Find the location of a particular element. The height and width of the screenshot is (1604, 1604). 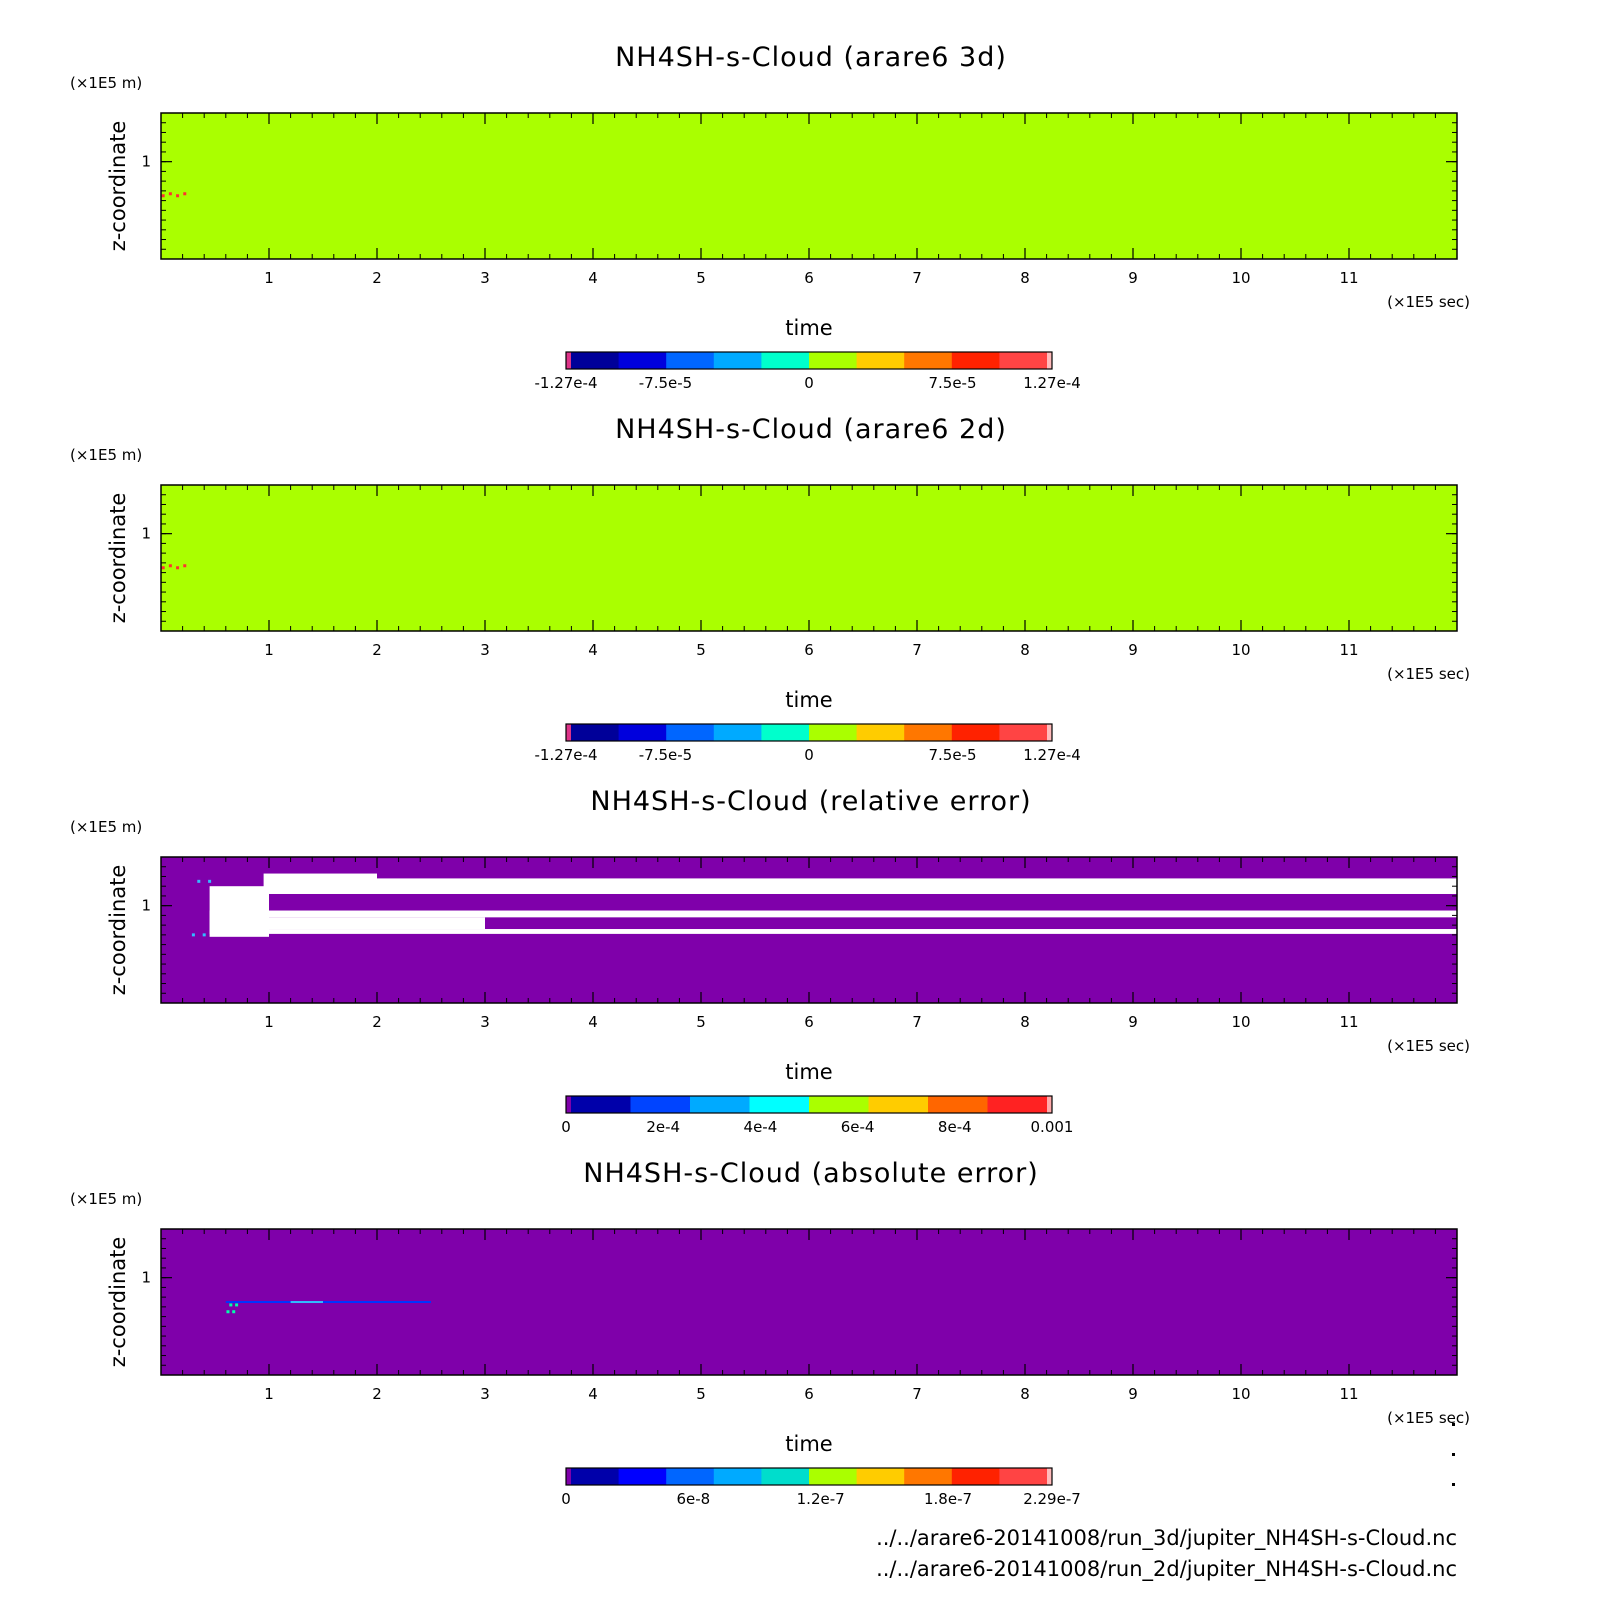

colorbar: -1.27e-4 -7.5e-5 0 7.5e-5 1.27e-4 is located at coordinates (808, 743).